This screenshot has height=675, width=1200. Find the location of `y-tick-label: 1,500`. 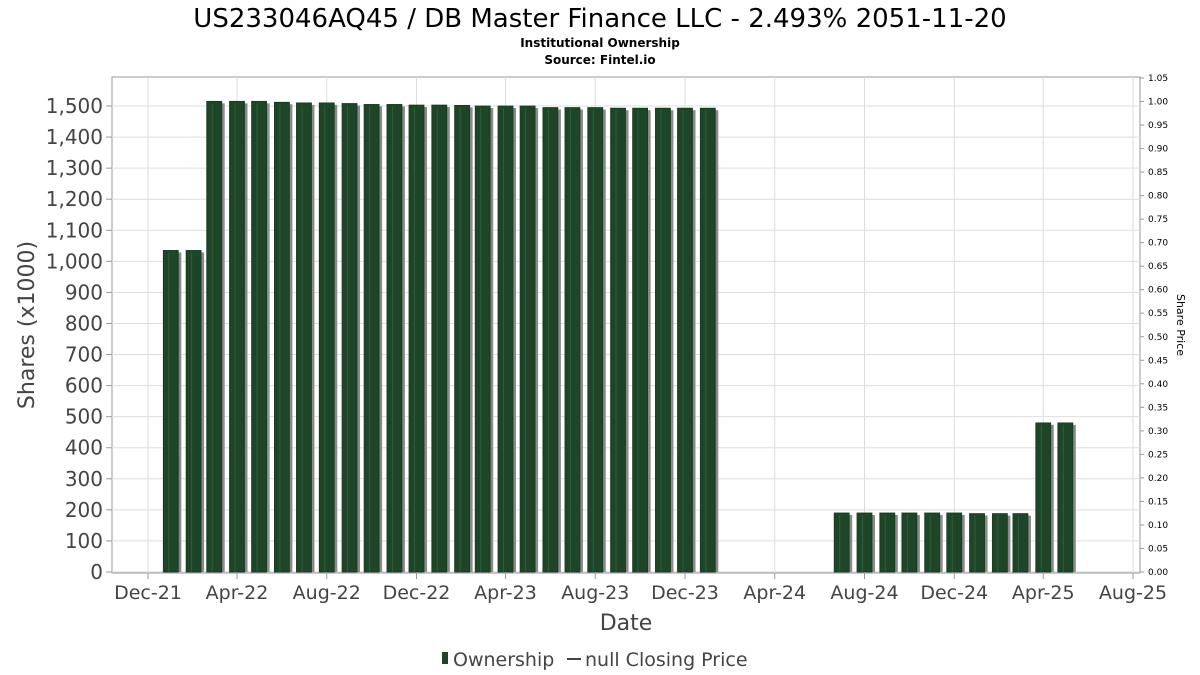

y-tick-label: 1,500 is located at coordinates (74, 106).